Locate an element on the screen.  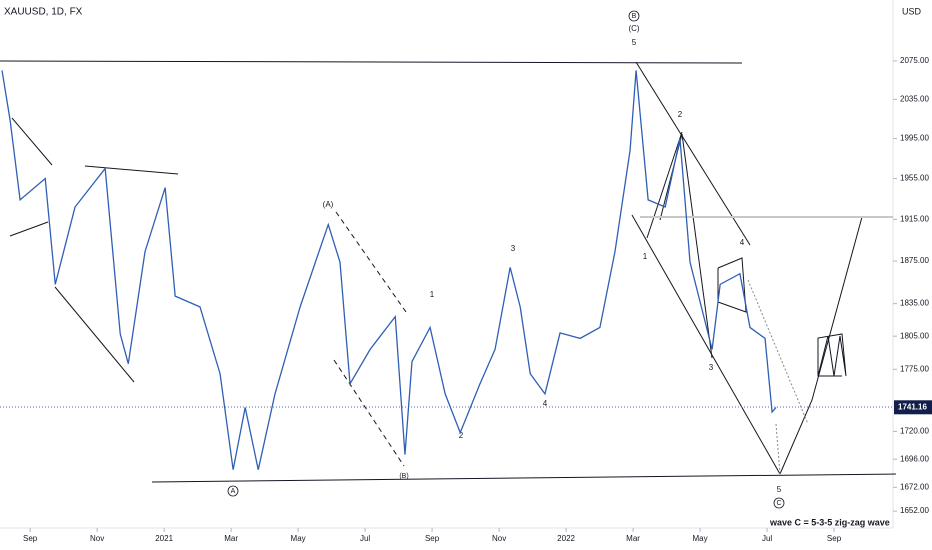
annotation: wave C = 5-3-5 zig-zag wave is located at coordinates (829, 522).